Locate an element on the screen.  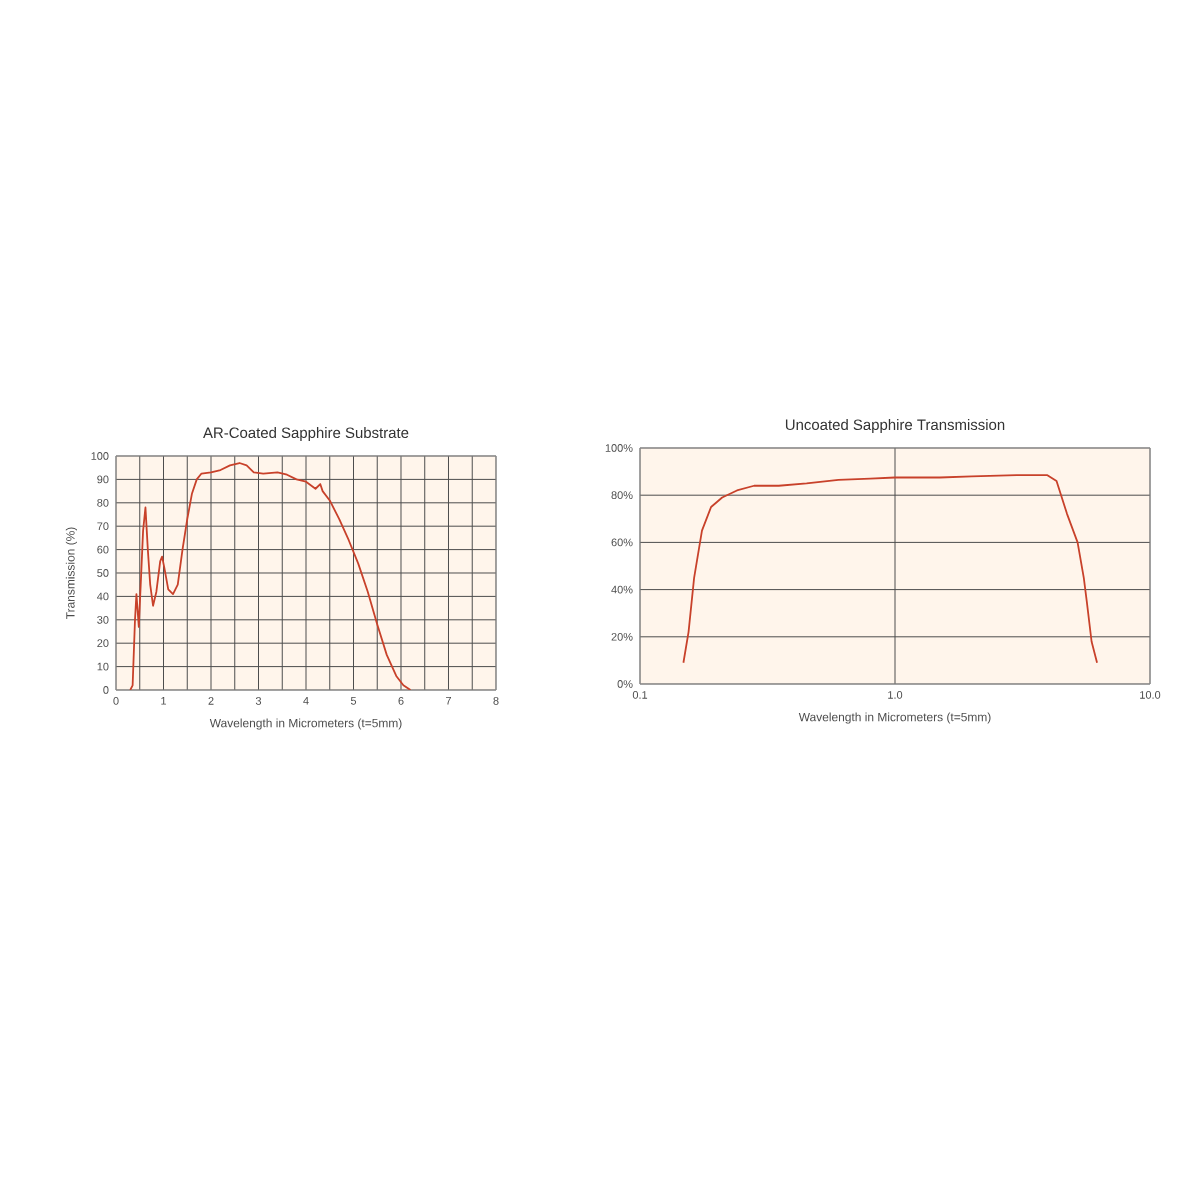
line-series is located at coordinates (270, 576).